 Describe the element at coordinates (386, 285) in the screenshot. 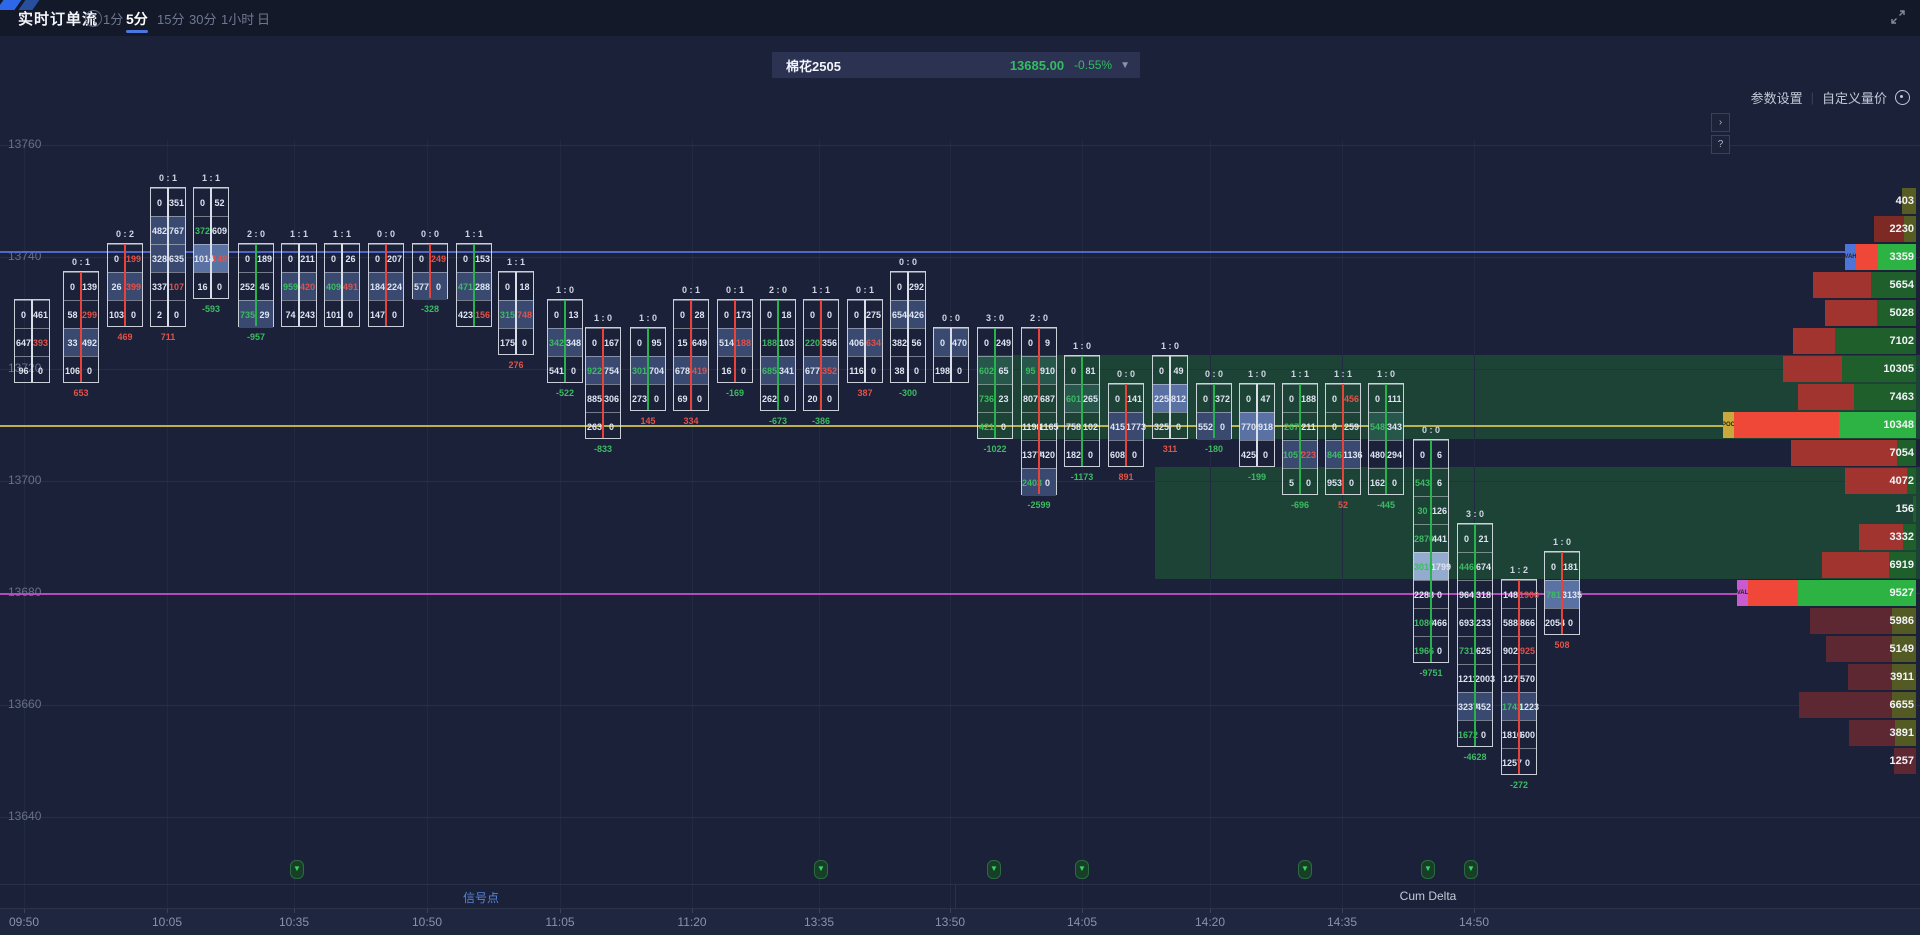

I see `candle-column: 0 207 184 224 147 0` at that location.